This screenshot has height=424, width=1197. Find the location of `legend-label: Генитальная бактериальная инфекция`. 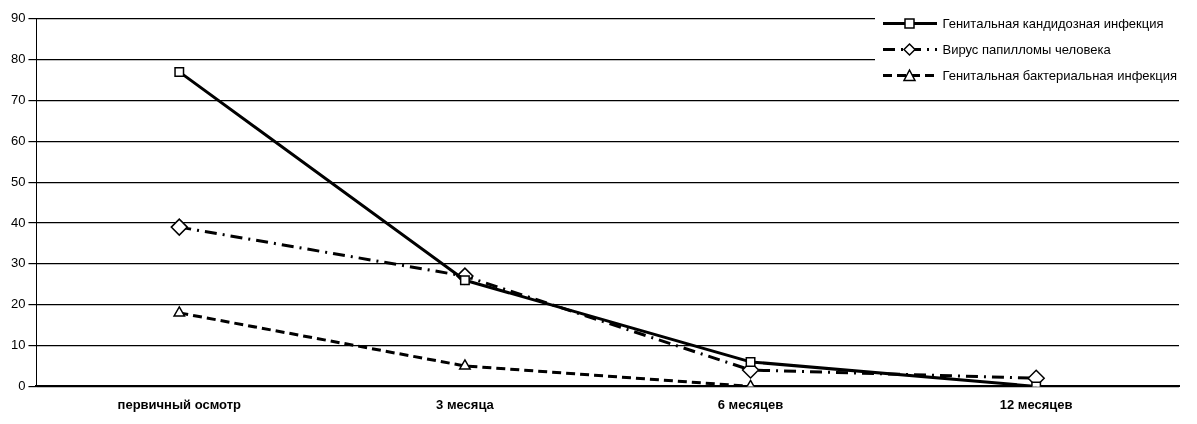

legend-label: Генитальная бактериальная инфекция is located at coordinates (1059, 75).